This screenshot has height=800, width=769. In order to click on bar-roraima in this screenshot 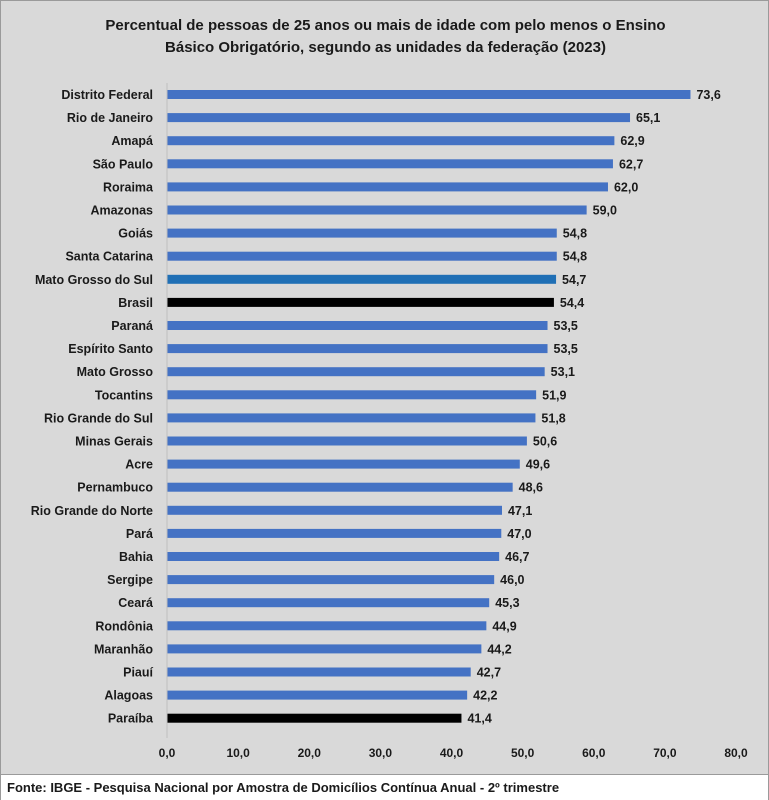, I will do `click(387, 187)`.